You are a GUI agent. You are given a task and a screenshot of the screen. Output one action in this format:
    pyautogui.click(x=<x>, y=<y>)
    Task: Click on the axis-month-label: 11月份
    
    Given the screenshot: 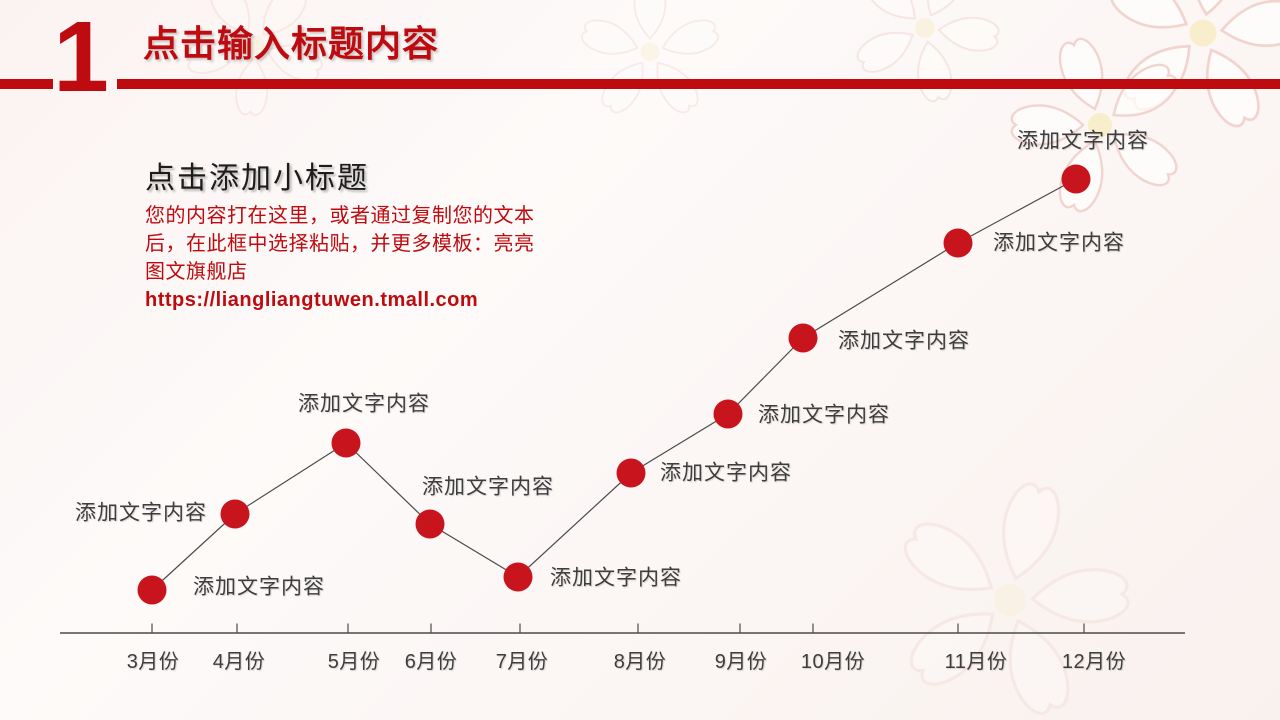 What is the action you would take?
    pyautogui.click(x=976, y=661)
    